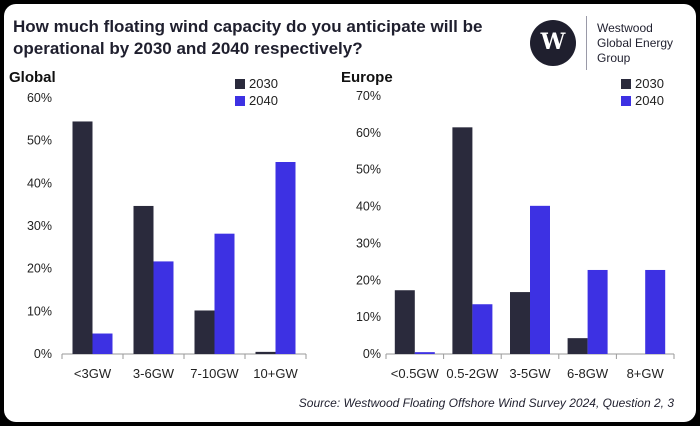 This screenshot has height=426, width=700. What do you see at coordinates (530, 373) in the screenshot?
I see `category-label: 3-5GW` at bounding box center [530, 373].